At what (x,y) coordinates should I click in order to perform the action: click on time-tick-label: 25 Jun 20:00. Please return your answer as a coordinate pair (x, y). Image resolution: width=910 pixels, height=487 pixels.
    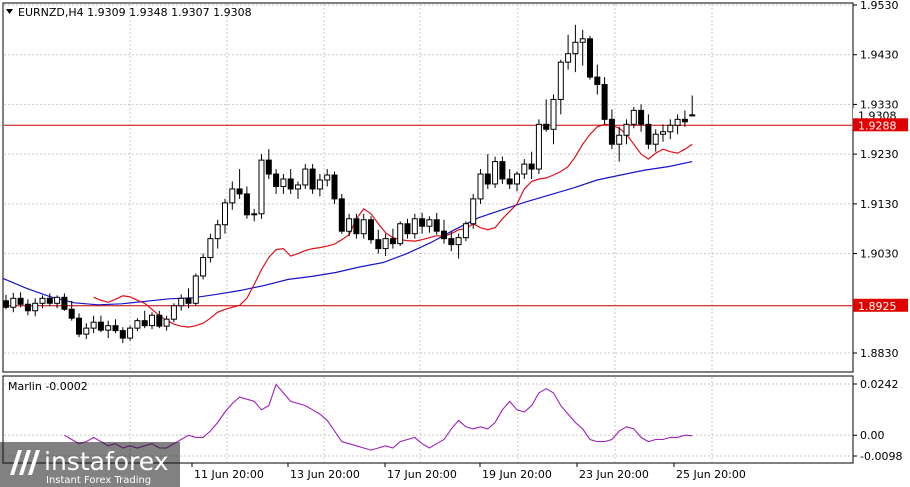
    Looking at the image, I should click on (711, 474).